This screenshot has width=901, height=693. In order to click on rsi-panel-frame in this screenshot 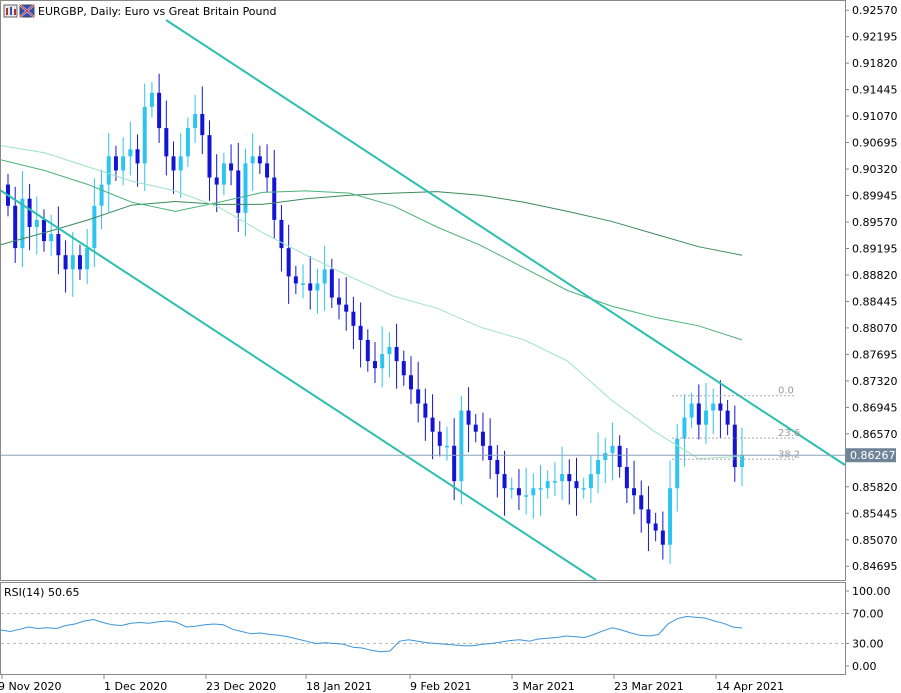, I will do `click(423, 628)`.